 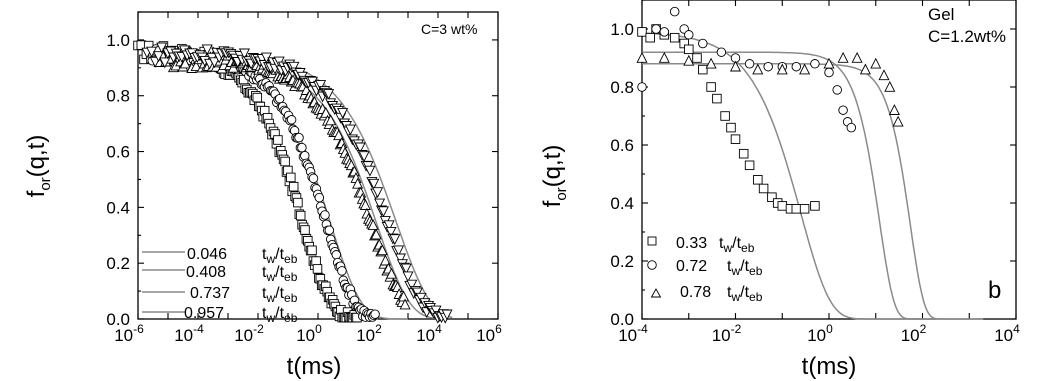 I want to click on legend-entry: 0.78 tw/teb, so click(x=707, y=294).